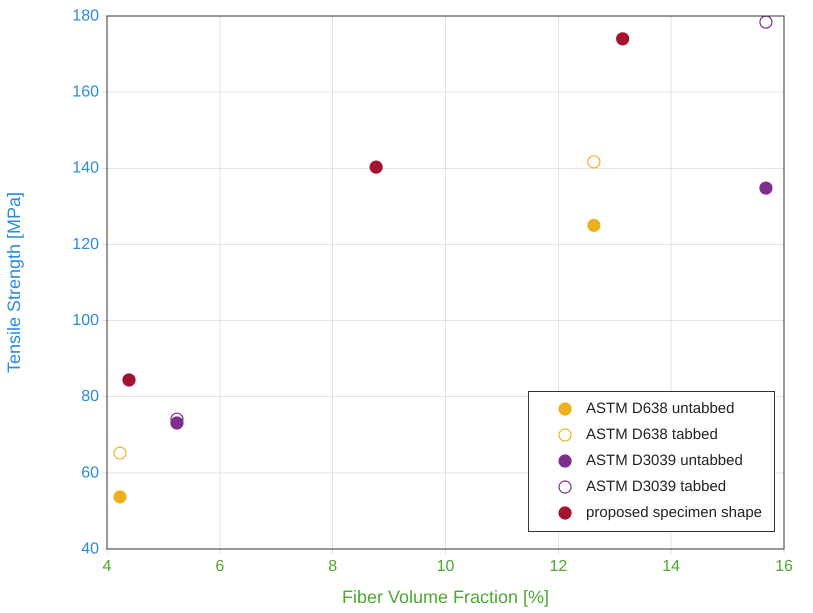 The height and width of the screenshot is (613, 813). Describe the element at coordinates (558, 567) in the screenshot. I see `x-tick-label: 12` at that location.